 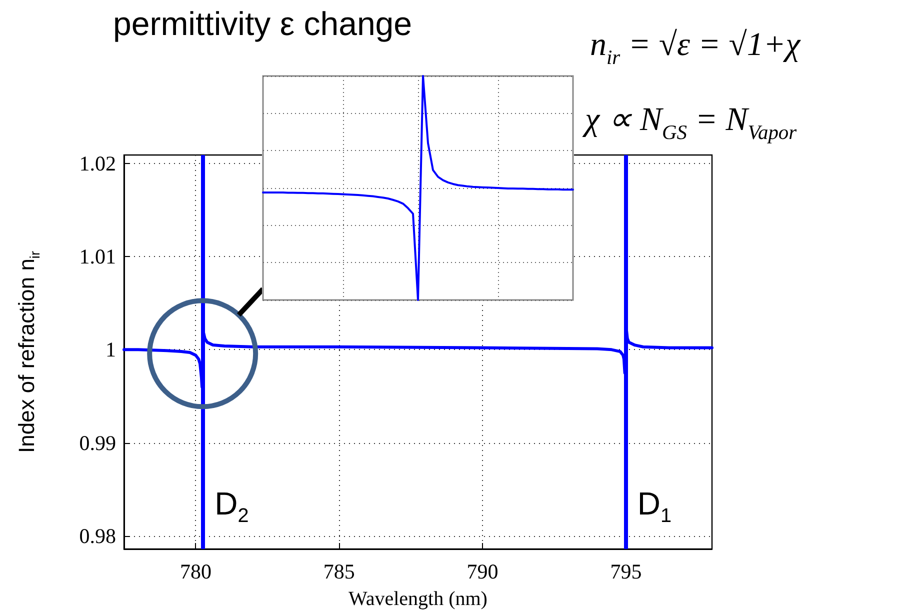 I want to click on y-tick-label: 1.01, so click(x=97, y=256).